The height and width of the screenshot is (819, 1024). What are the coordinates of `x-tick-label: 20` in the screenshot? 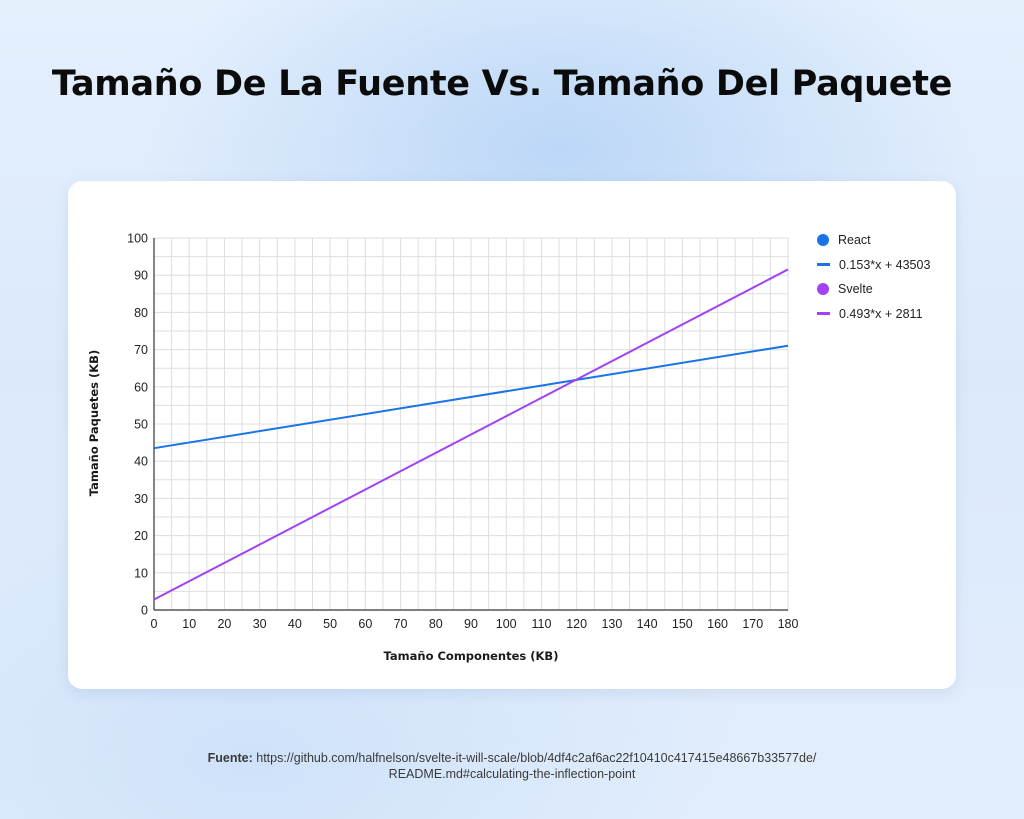 It's located at (224, 624).